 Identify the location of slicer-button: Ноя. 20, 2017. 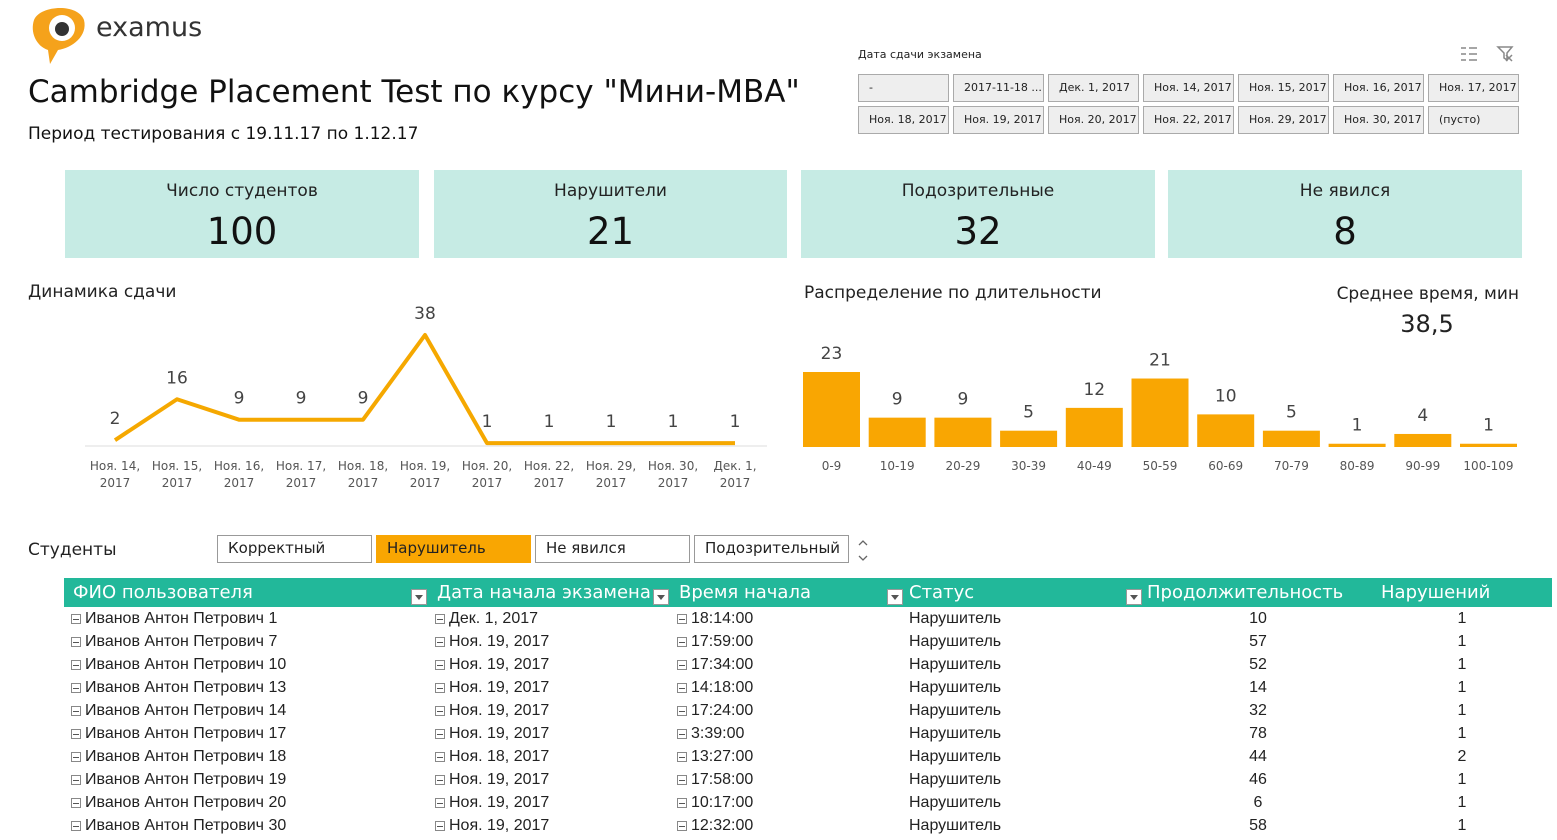
(1093, 120).